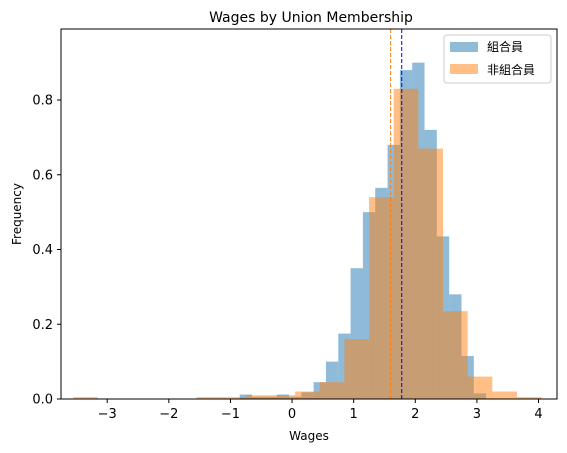  What do you see at coordinates (538, 414) in the screenshot?
I see `x-tick-label: 4` at bounding box center [538, 414].